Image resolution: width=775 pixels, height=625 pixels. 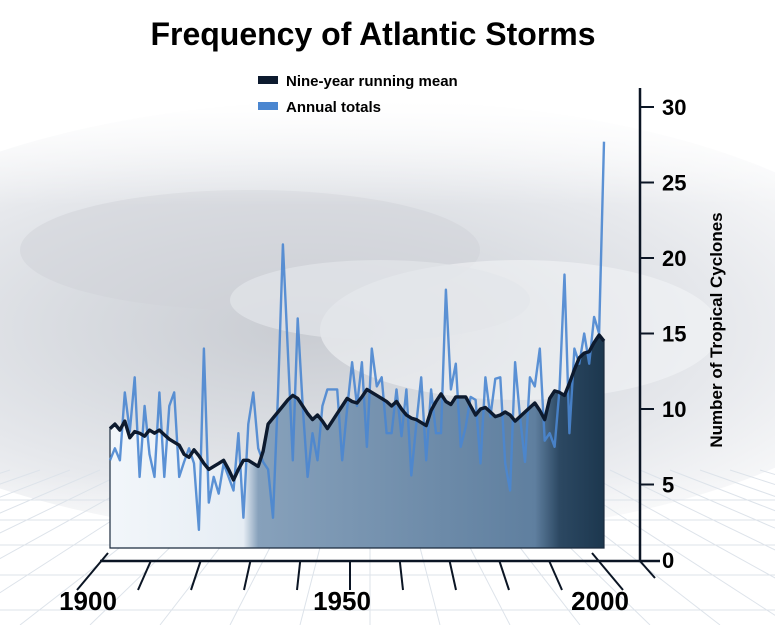 I want to click on legend-swatch-running-mean, so click(x=268, y=80).